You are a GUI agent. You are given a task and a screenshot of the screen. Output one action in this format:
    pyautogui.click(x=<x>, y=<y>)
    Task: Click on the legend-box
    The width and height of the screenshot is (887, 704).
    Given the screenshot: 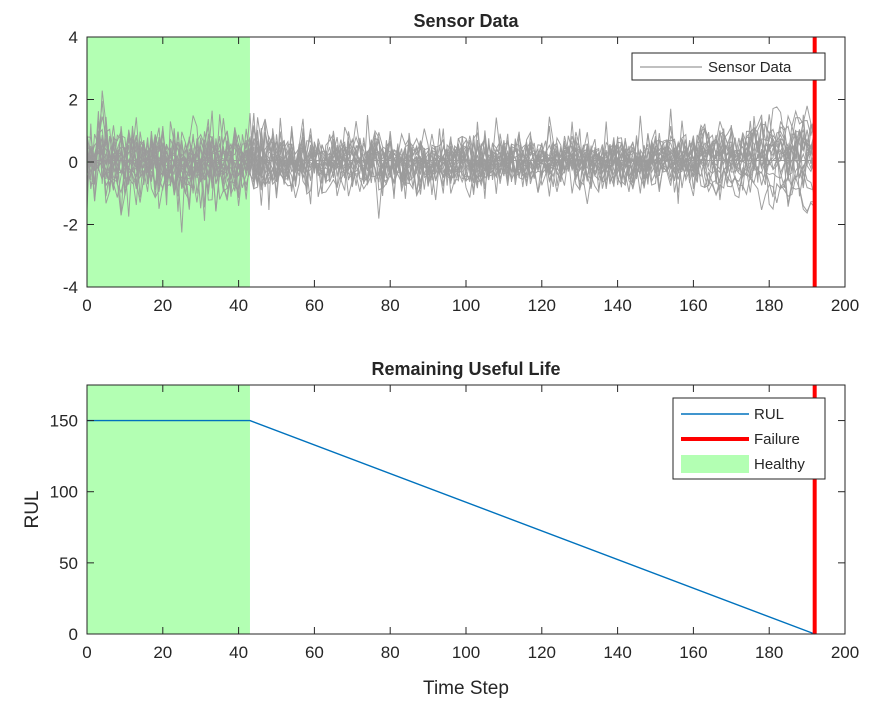 What is the action you would take?
    pyautogui.click(x=728, y=66)
    